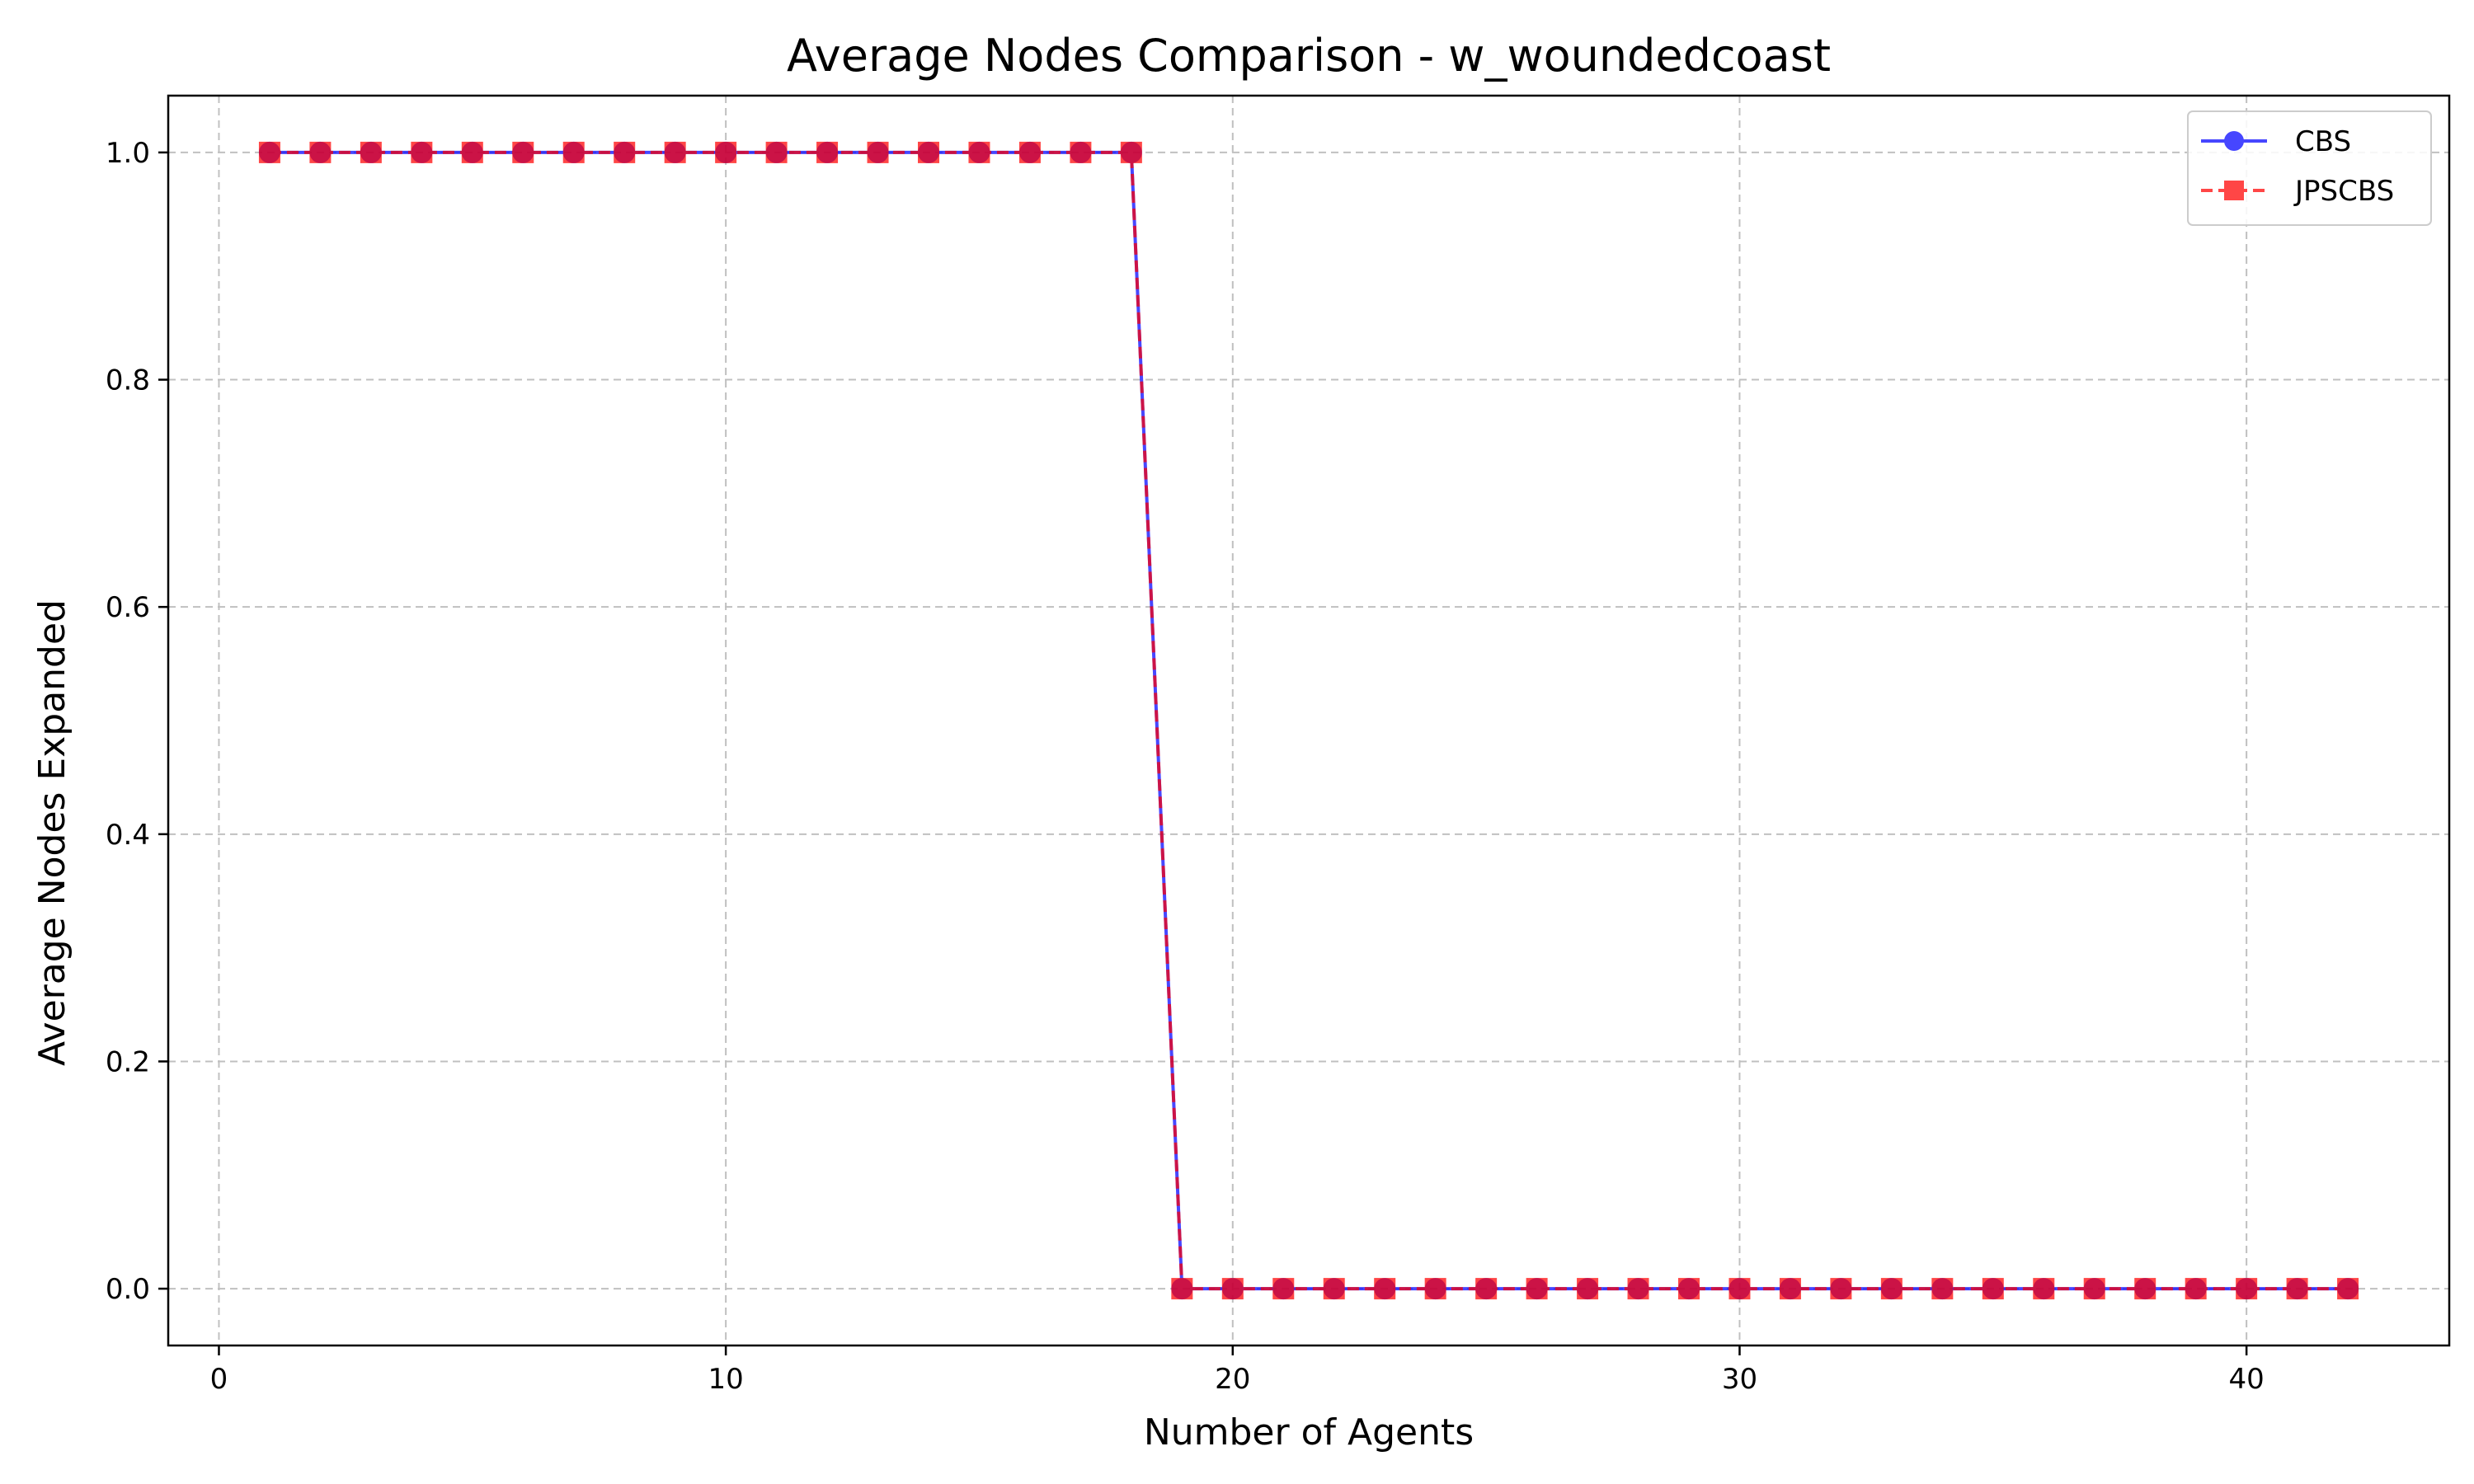  What do you see at coordinates (52, 832) in the screenshot?
I see `y-axis-label: Average Nodes Expanded` at bounding box center [52, 832].